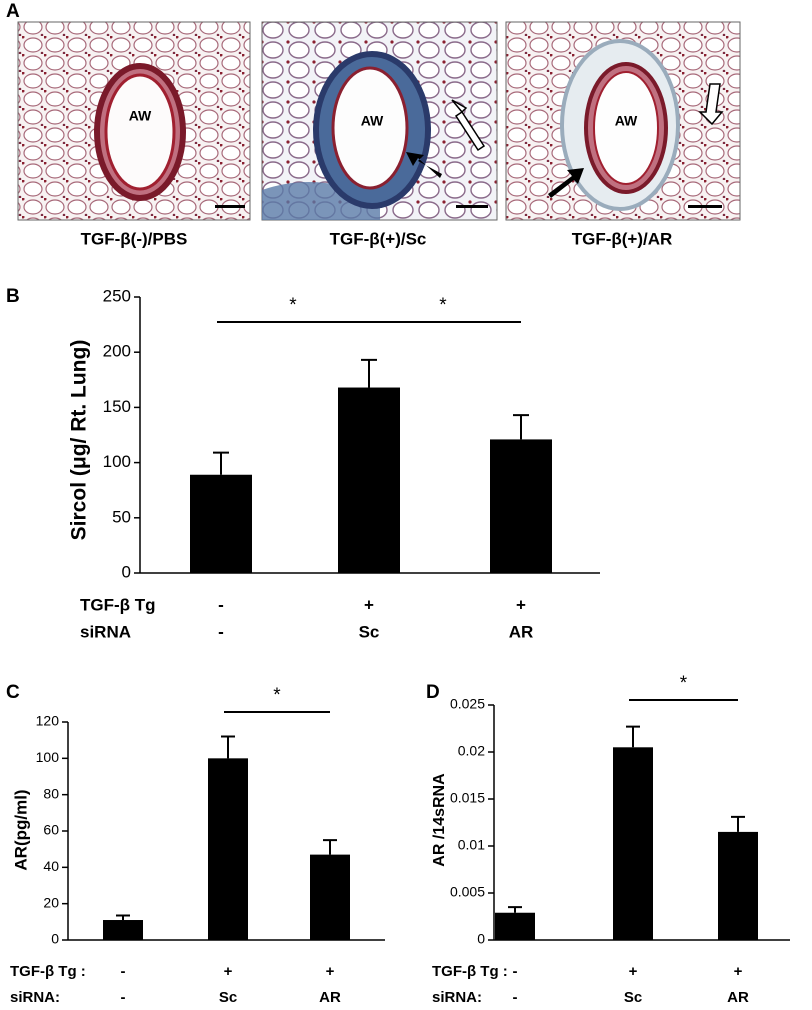 This screenshot has height=1010, width=812. What do you see at coordinates (134, 238) in the screenshot?
I see `image-caption: TGF-β(-)/PBS` at bounding box center [134, 238].